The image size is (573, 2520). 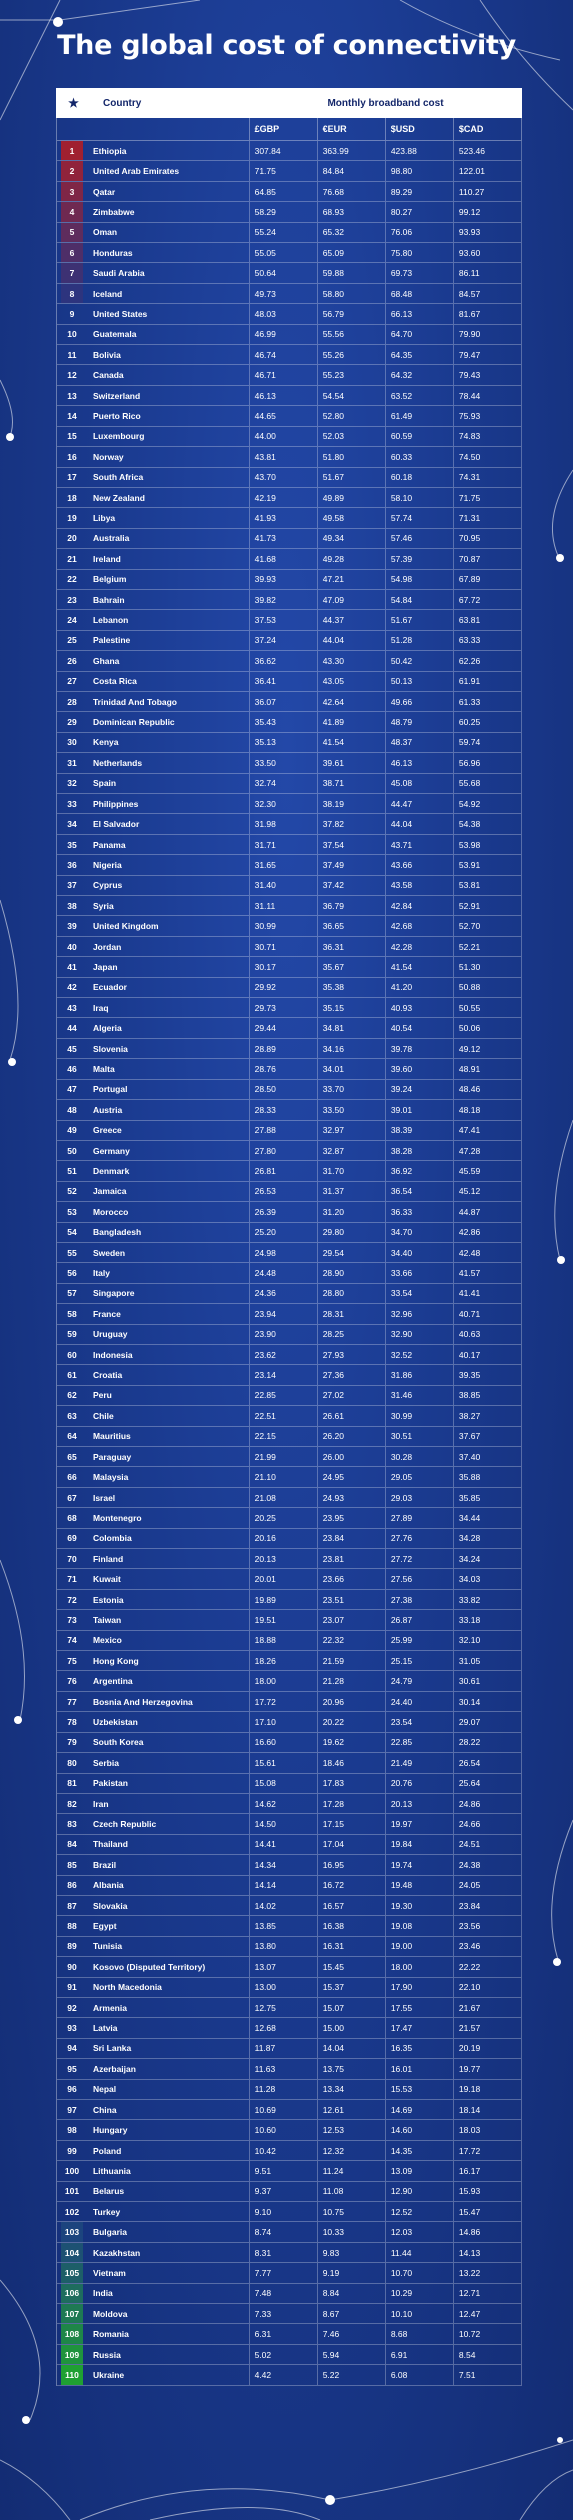 I want to click on price-usd-cell: 15.53, so click(x=420, y=2089).